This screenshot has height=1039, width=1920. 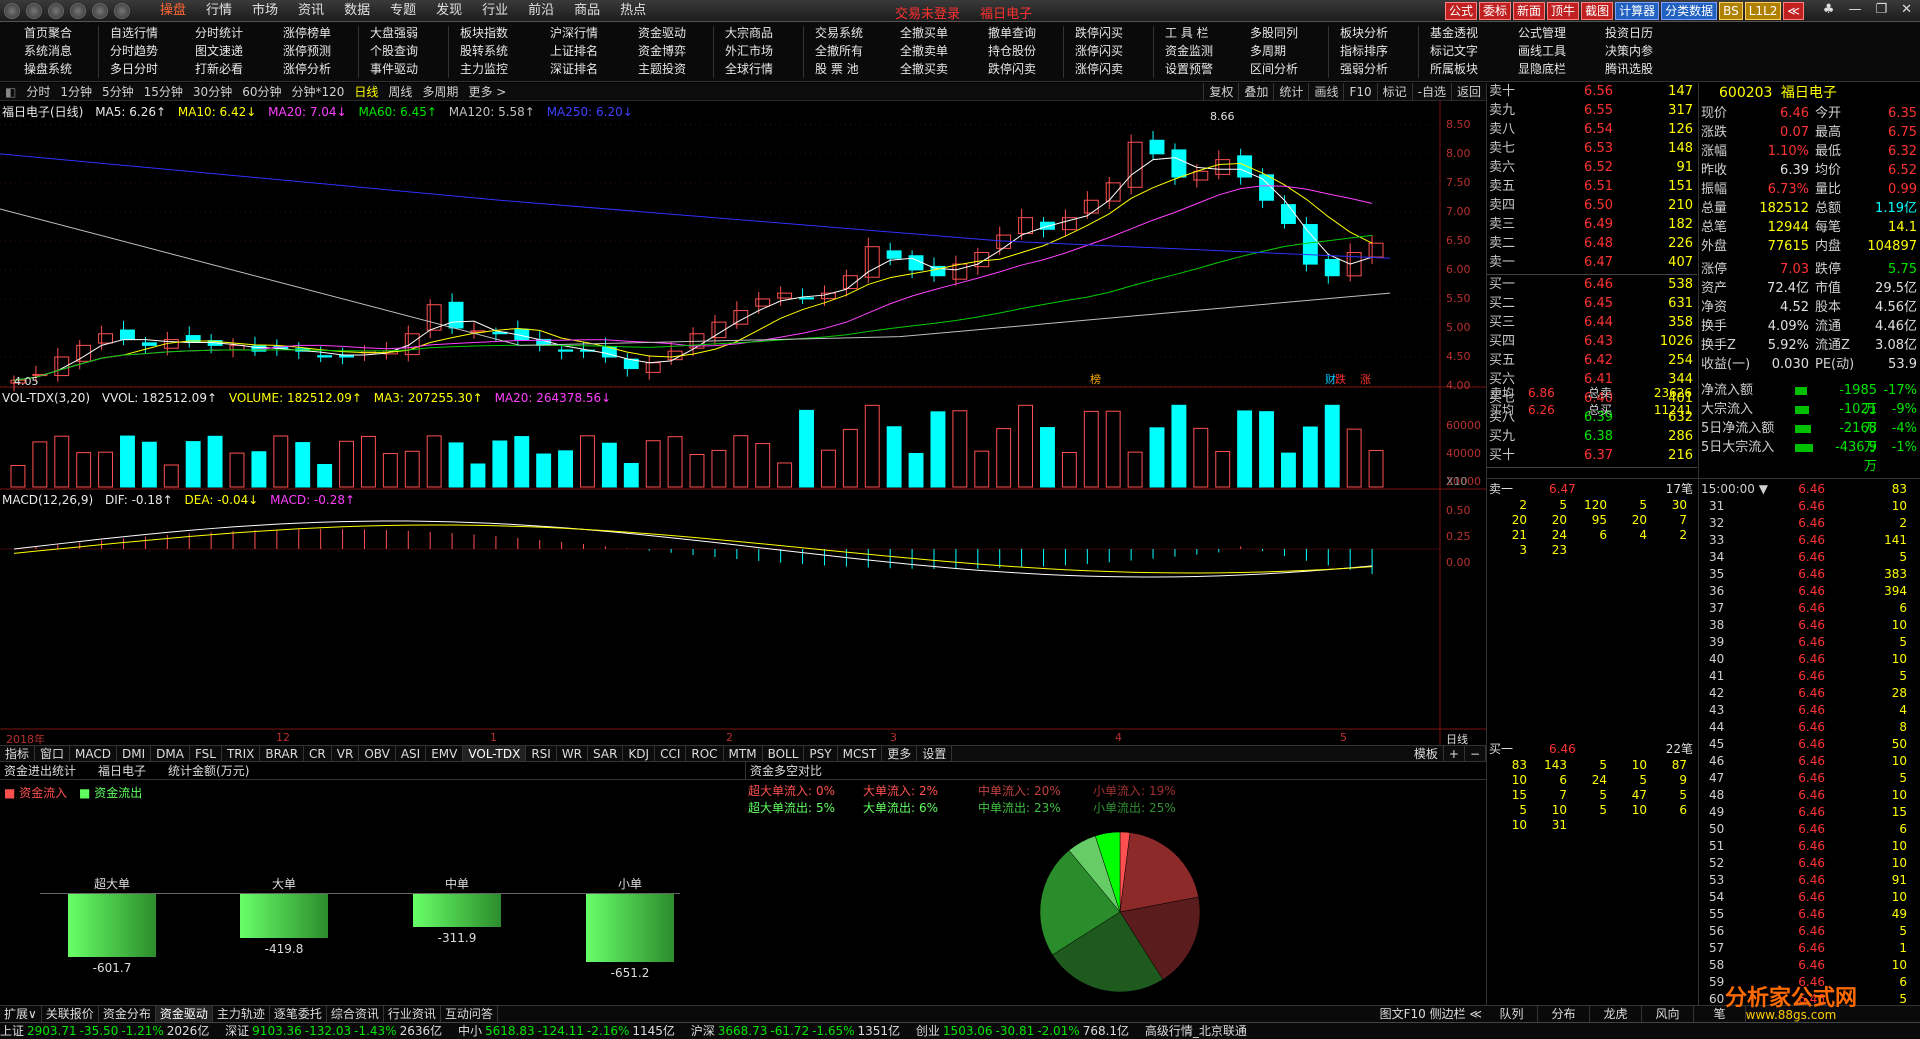 What do you see at coordinates (1290, 92) in the screenshot?
I see `chart-tool-button: 统计` at bounding box center [1290, 92].